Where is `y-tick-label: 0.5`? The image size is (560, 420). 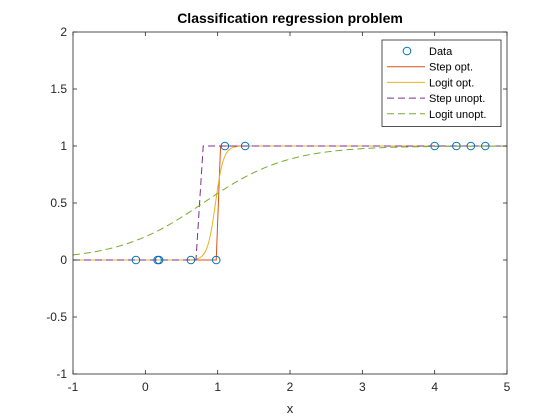 y-tick-label: 0.5 is located at coordinates (58, 203).